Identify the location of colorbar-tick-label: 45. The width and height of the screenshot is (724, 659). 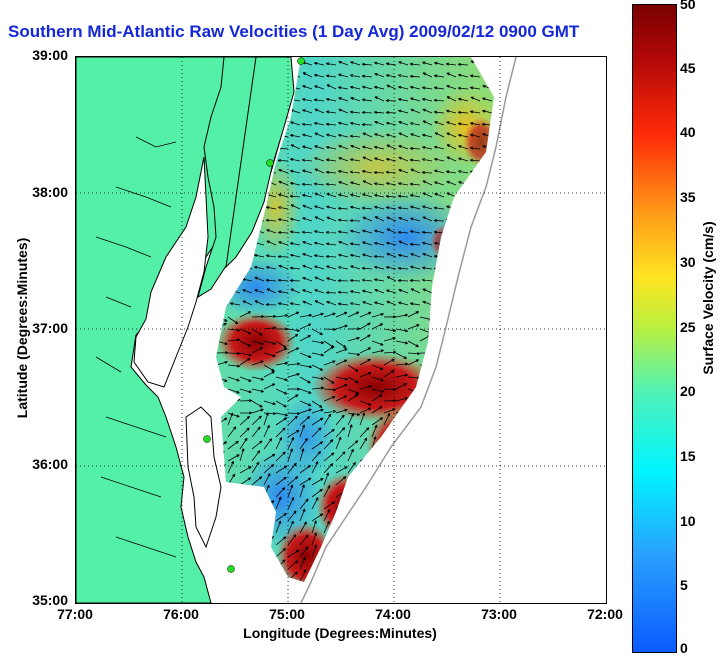
(688, 67).